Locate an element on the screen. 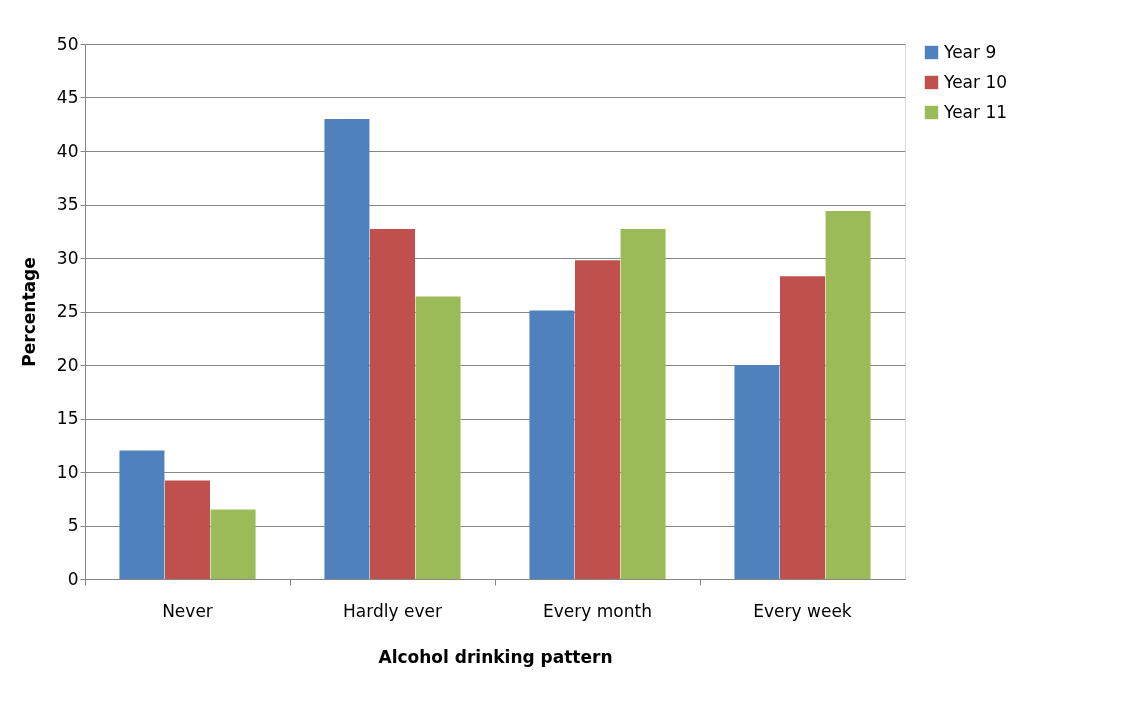 The image size is (1122, 713). y-tick-label: 25 is located at coordinates (67, 311).